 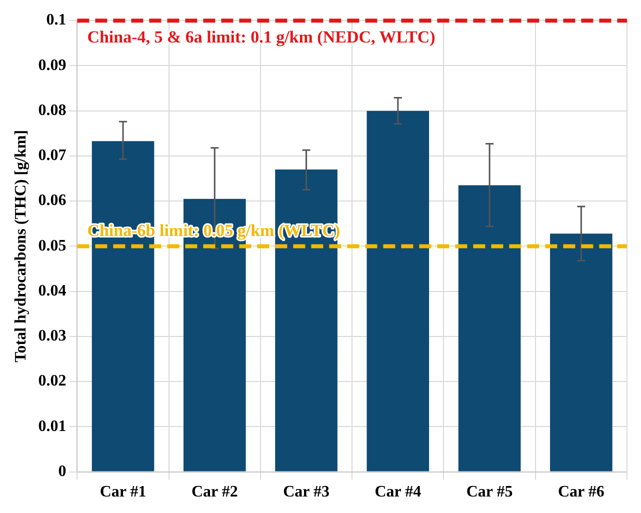 I want to click on y-tick-label: 0.08, so click(x=52, y=110).